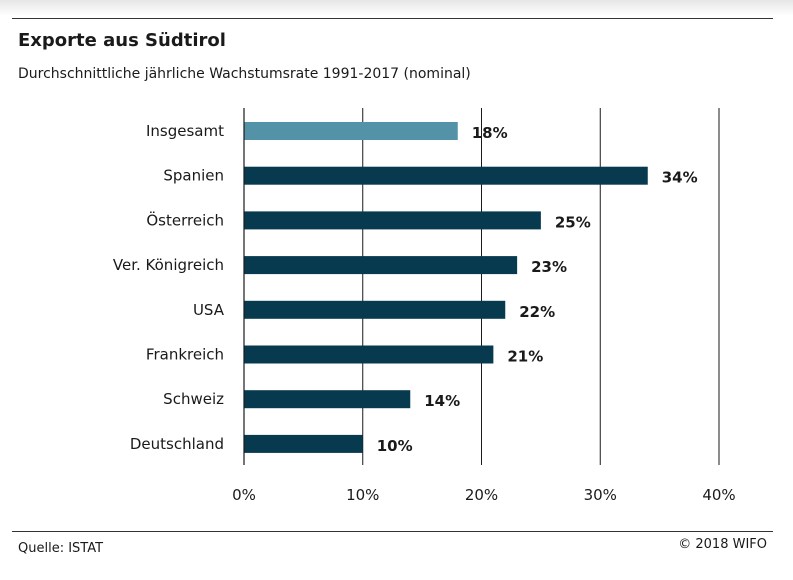 The height and width of the screenshot is (580, 793). Describe the element at coordinates (193, 176) in the screenshot. I see `category-label-1: Spanien` at that location.